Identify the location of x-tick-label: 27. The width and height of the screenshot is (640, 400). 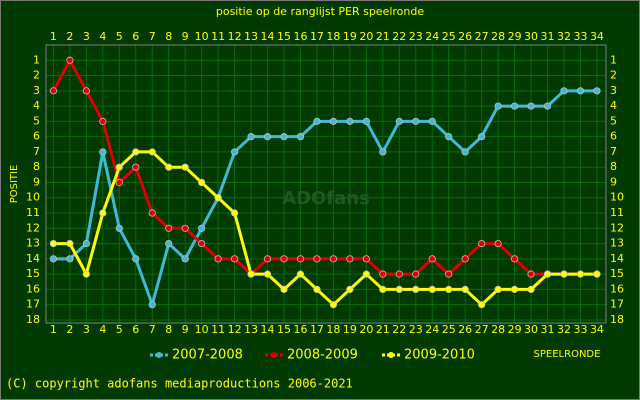
(482, 36).